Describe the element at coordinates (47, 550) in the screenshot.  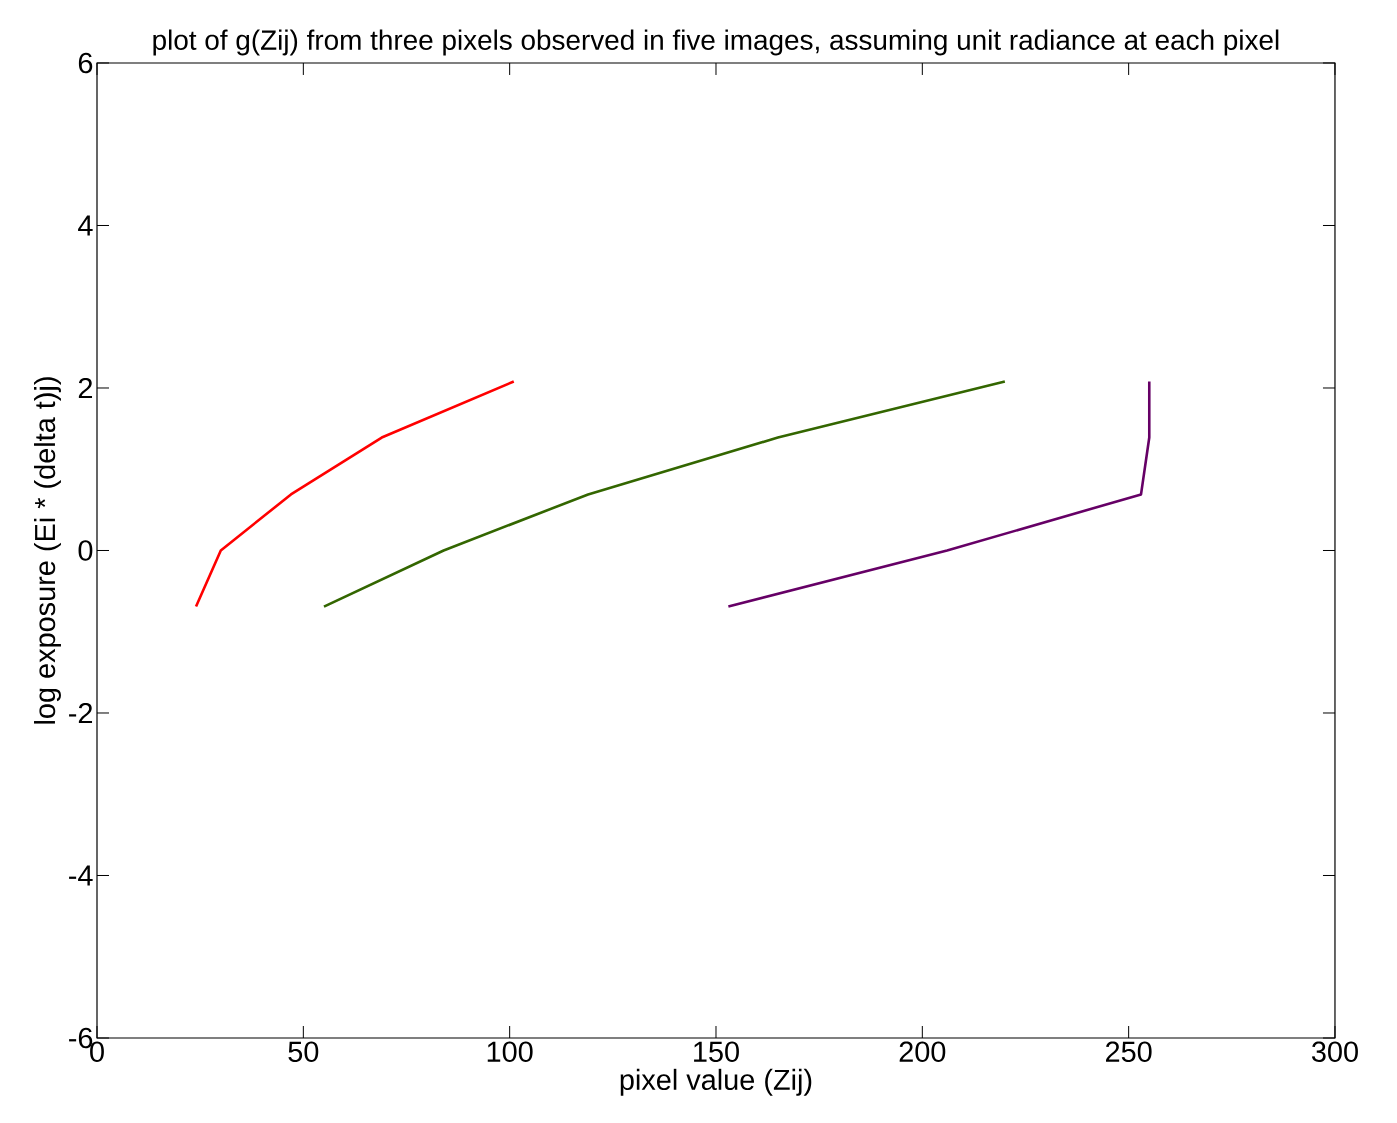
I see `y-axis-title: log exposure (Ei * (delta t)j)` at that location.